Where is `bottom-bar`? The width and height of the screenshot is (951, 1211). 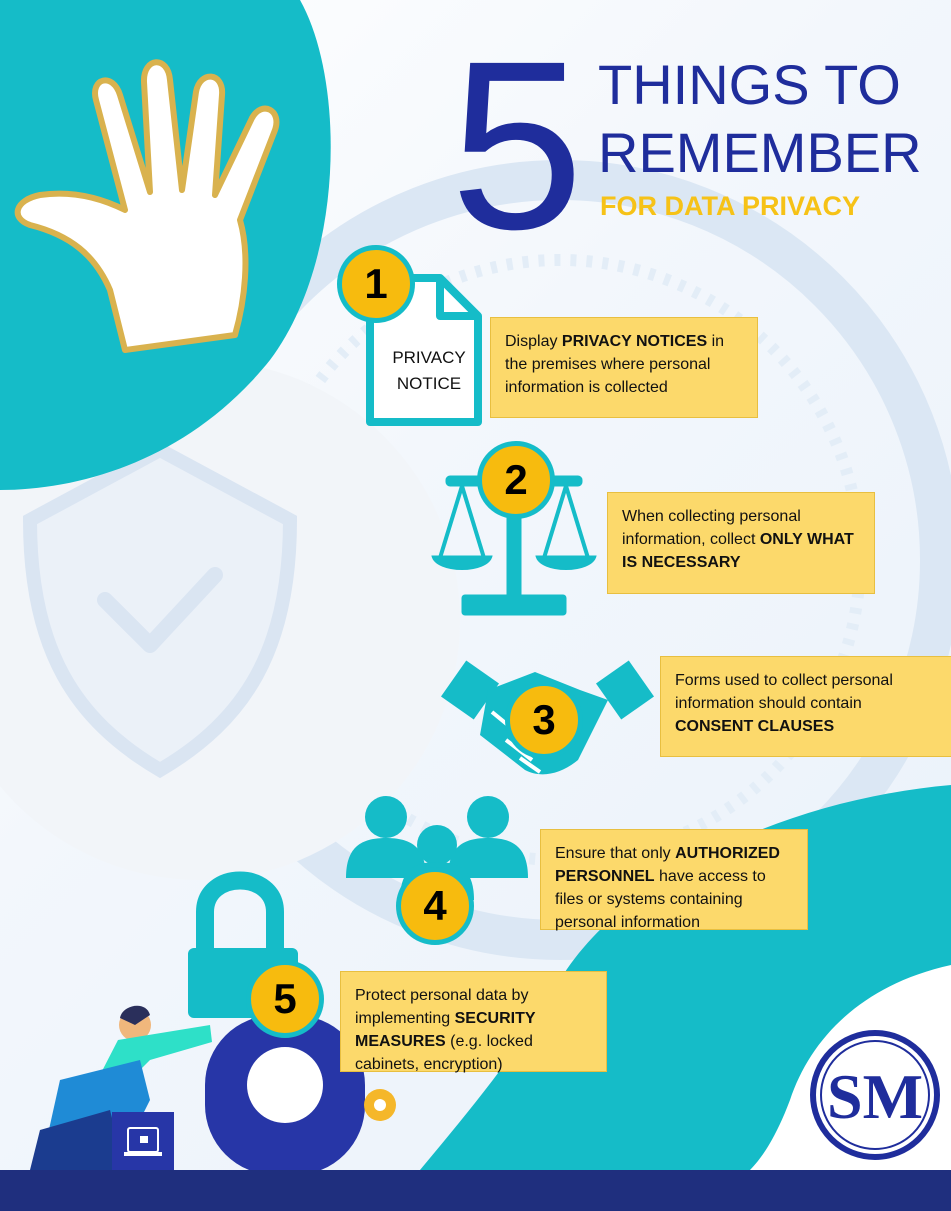
bottom-bar is located at coordinates (475, 1190).